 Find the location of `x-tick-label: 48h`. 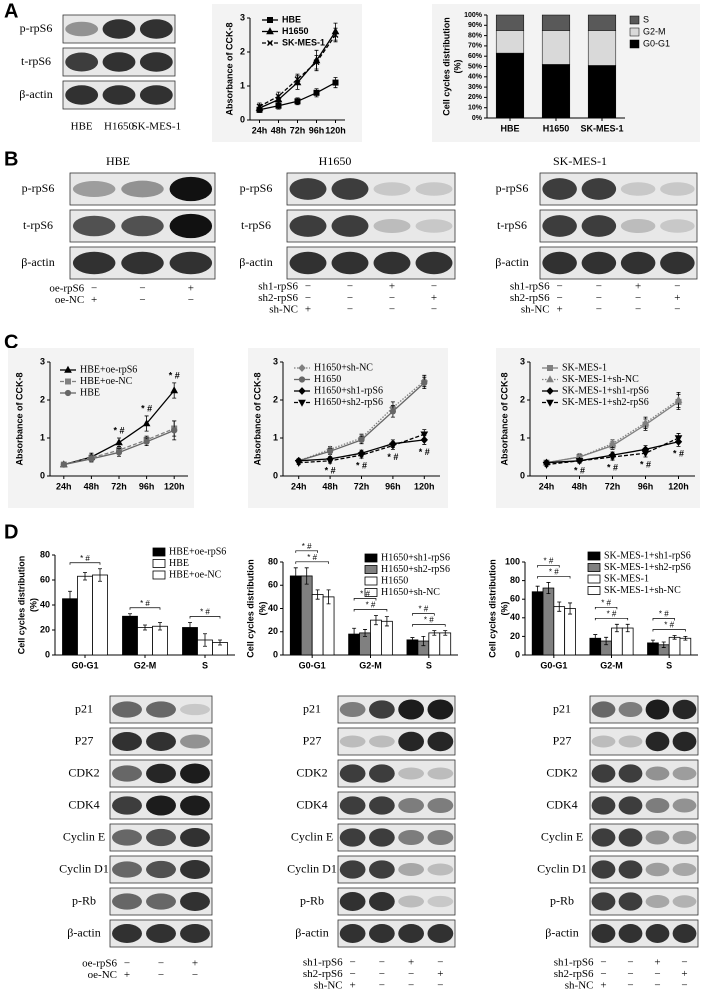

x-tick-label: 48h is located at coordinates (580, 486).